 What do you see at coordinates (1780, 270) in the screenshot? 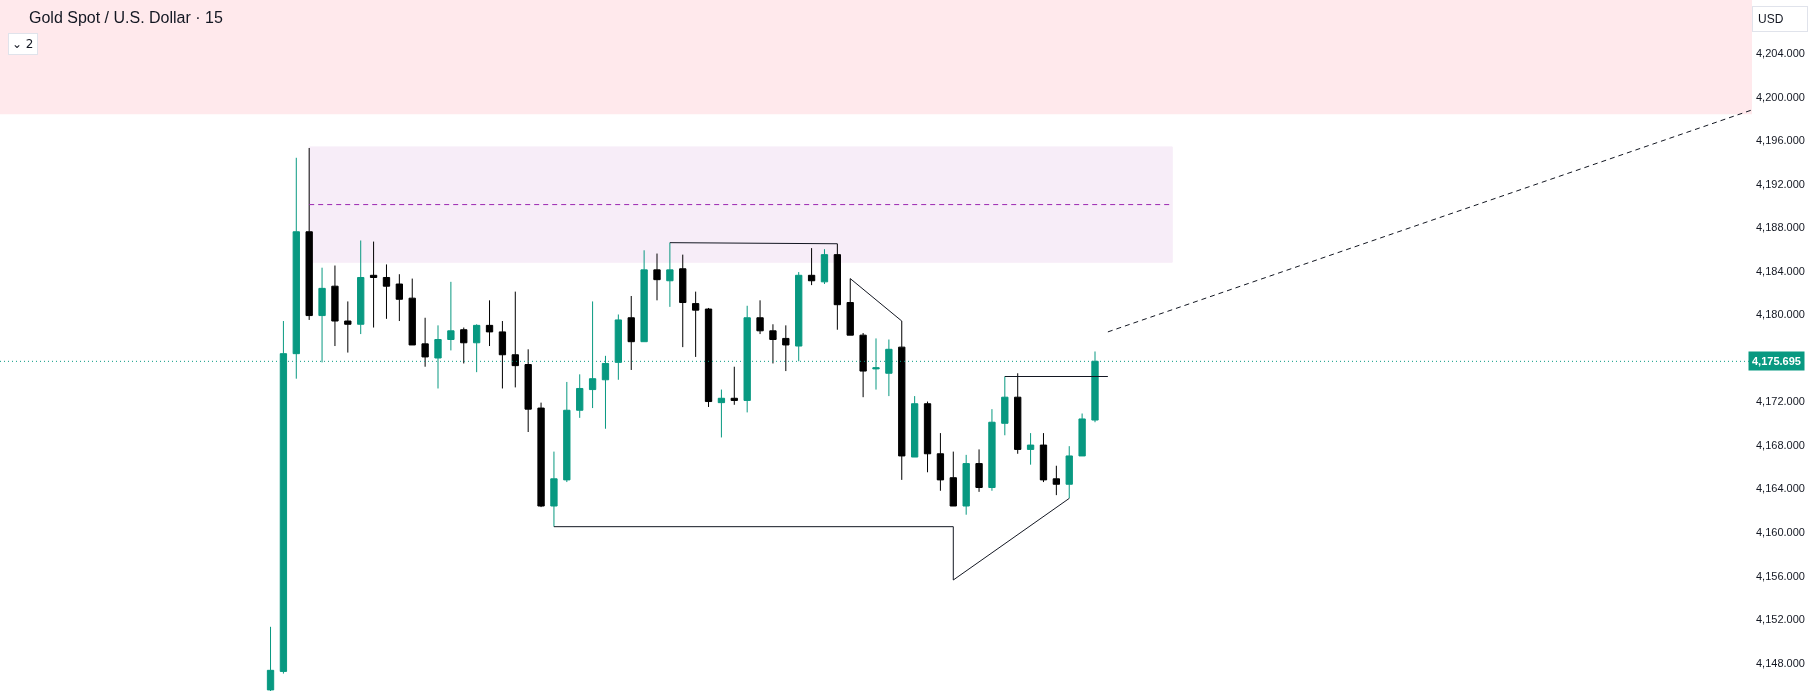
I see `y-tick-label: 4,184.000` at bounding box center [1780, 270].